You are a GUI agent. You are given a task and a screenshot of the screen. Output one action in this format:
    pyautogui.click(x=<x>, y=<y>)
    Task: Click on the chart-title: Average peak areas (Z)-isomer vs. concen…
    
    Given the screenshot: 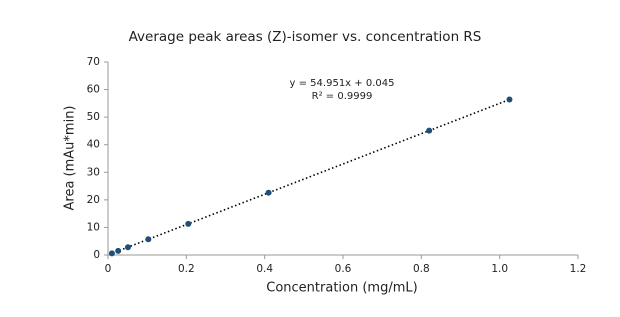 What is the action you would take?
    pyautogui.click(x=305, y=37)
    